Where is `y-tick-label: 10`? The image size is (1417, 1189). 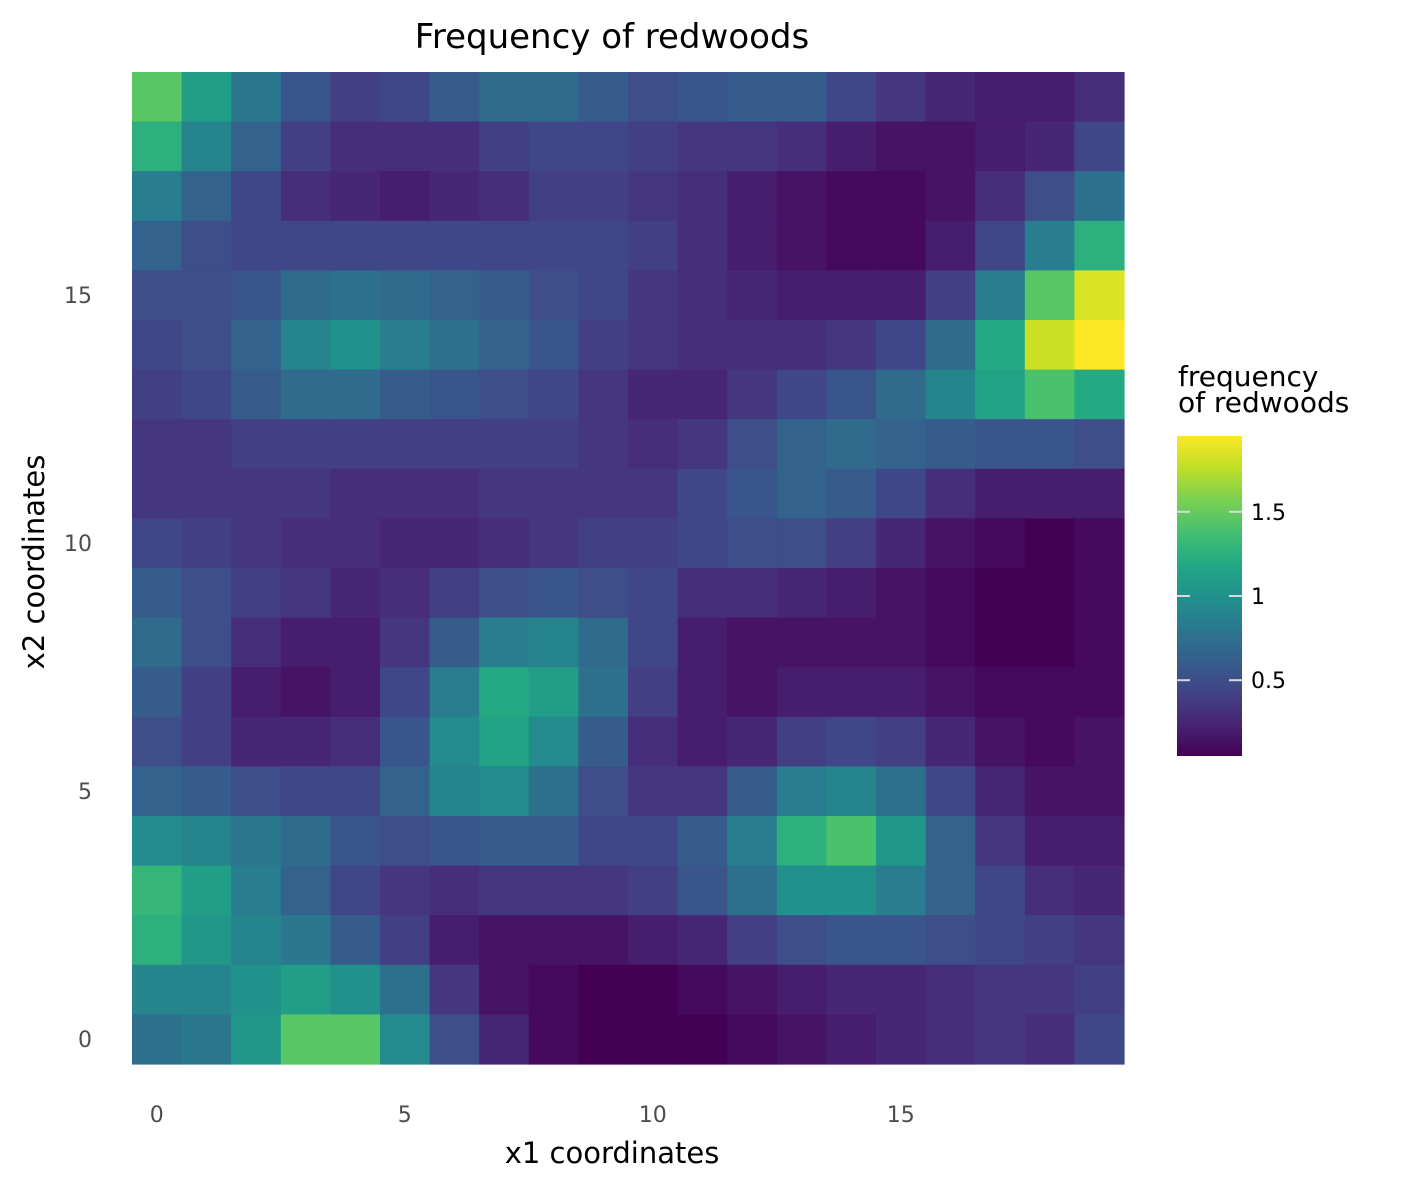
y-tick-label: 10 is located at coordinates (78, 544).